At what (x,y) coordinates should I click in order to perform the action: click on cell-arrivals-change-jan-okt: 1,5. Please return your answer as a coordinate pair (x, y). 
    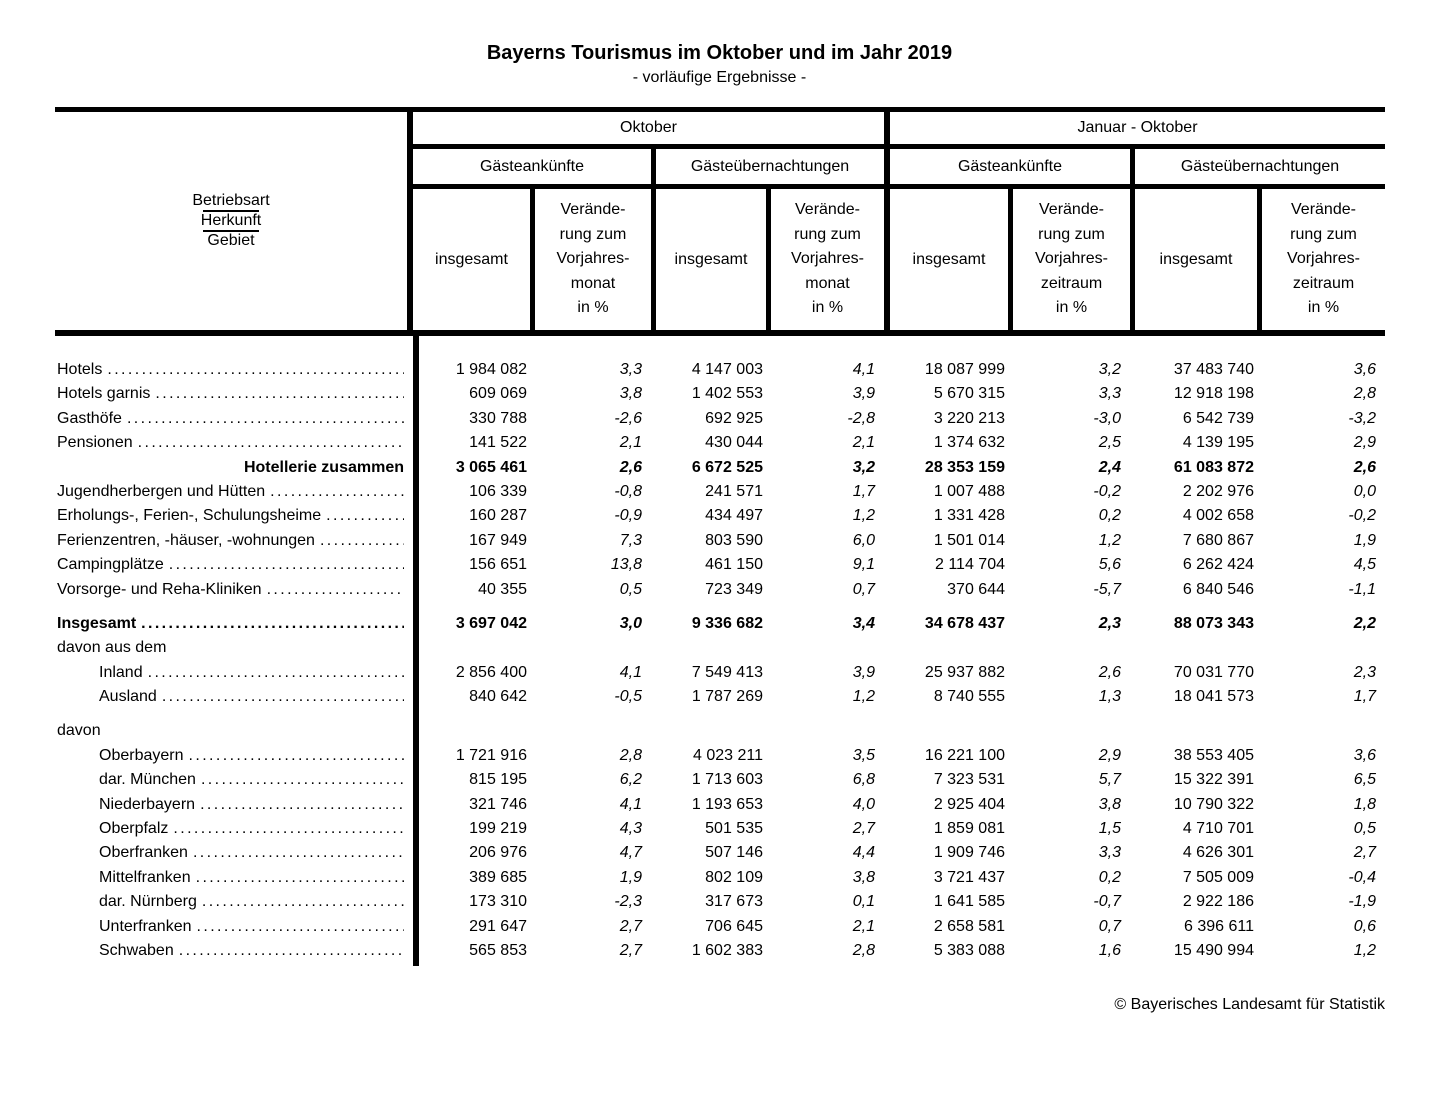
    Looking at the image, I should click on (1109, 829).